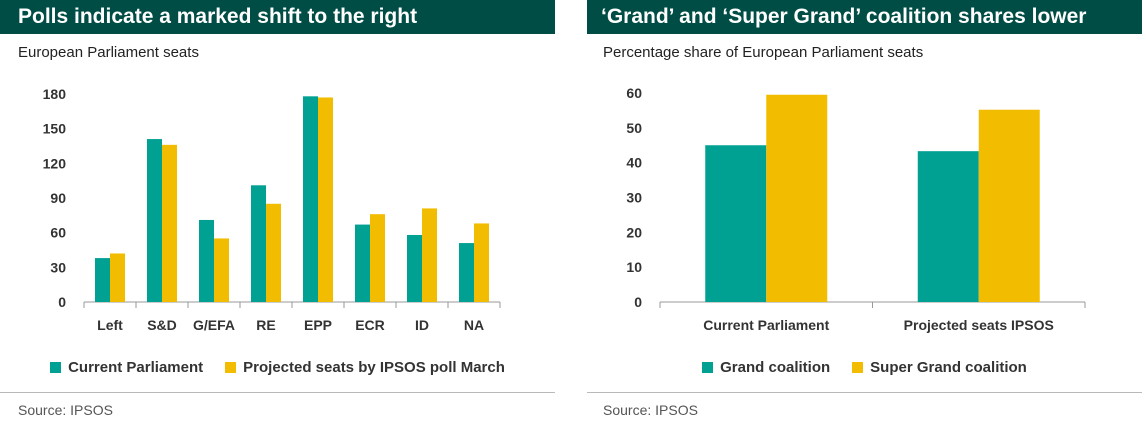 The height and width of the screenshot is (423, 1146). I want to click on x-category-label: NA, so click(474, 325).